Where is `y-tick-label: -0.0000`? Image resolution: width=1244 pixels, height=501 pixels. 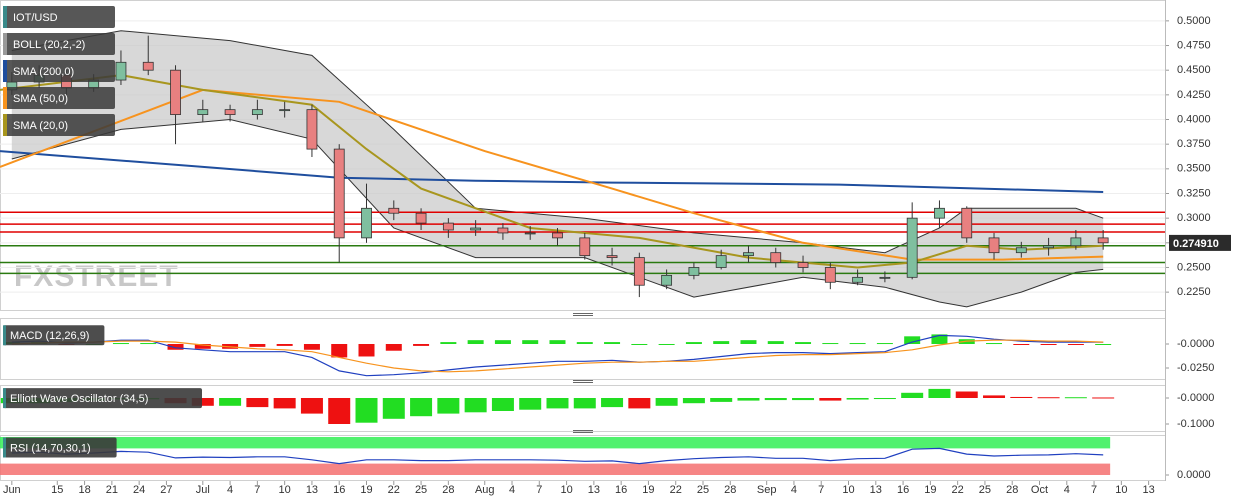
y-tick-label: -0.0000 is located at coordinates (1195, 344).